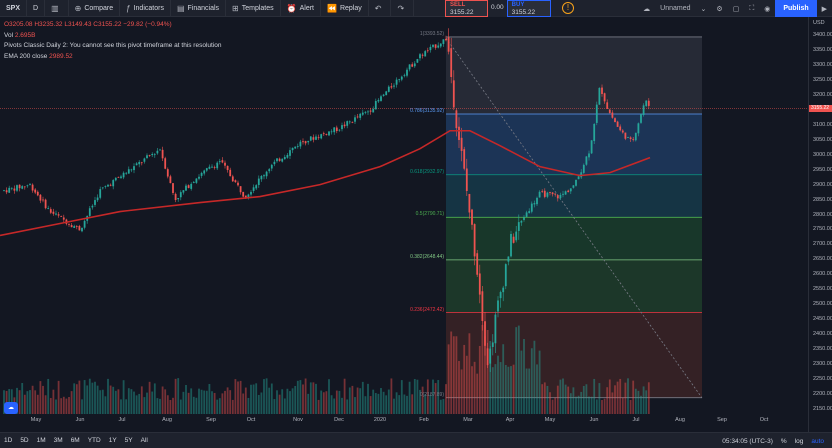 The image size is (832, 448). Describe the element at coordinates (8, 440) in the screenshot. I see `range-button: 1D` at that location.